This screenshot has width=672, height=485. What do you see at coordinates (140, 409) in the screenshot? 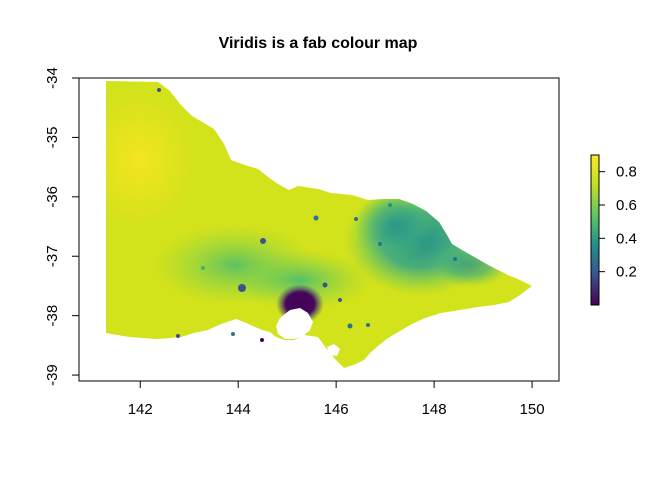
I see `x-tick-label: 142` at bounding box center [140, 409].